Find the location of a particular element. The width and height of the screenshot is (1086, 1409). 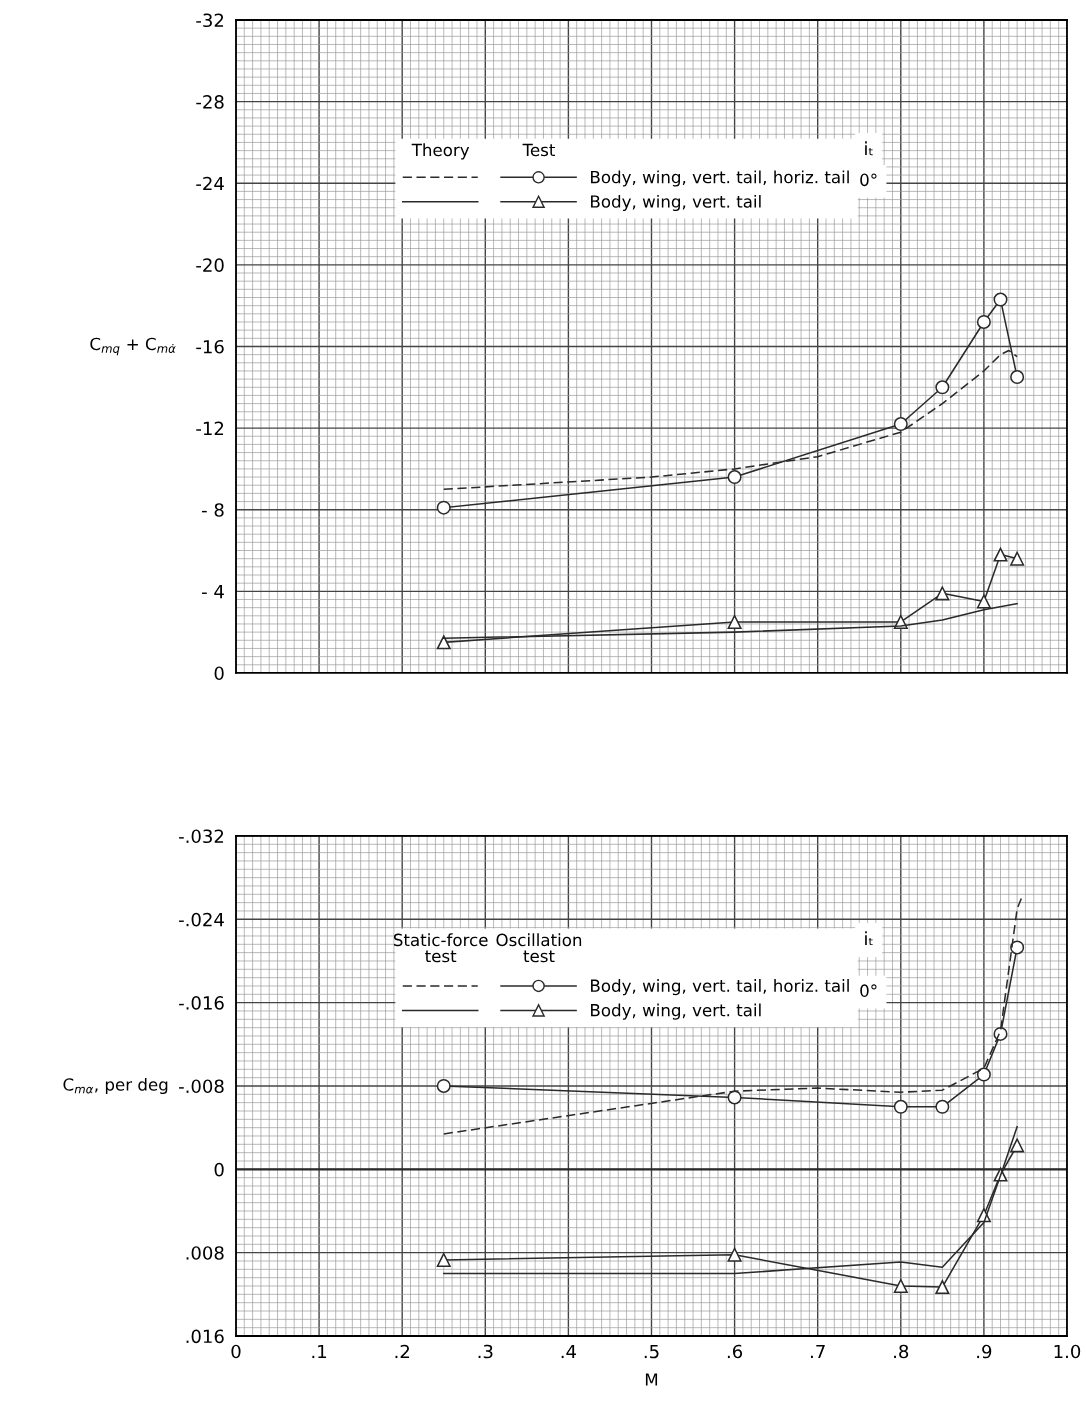

y-axis-title: C$_{mα}$, per deg is located at coordinates (115, 1086).